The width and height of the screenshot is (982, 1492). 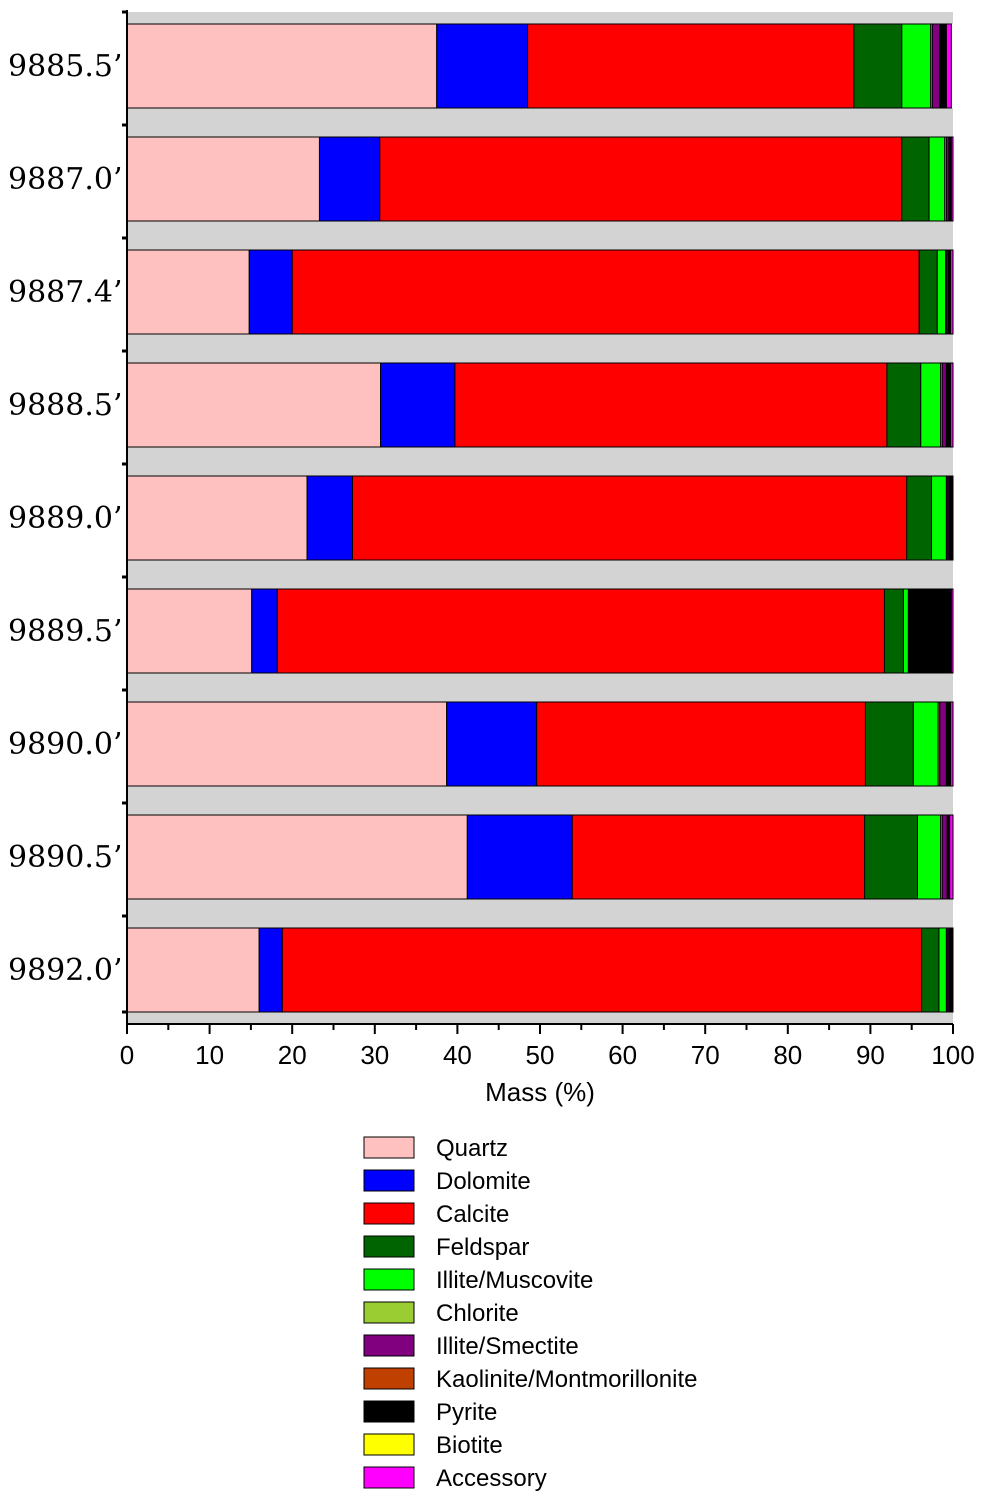 I want to click on legend-label: Illite/Muscovite, so click(x=514, y=1280).